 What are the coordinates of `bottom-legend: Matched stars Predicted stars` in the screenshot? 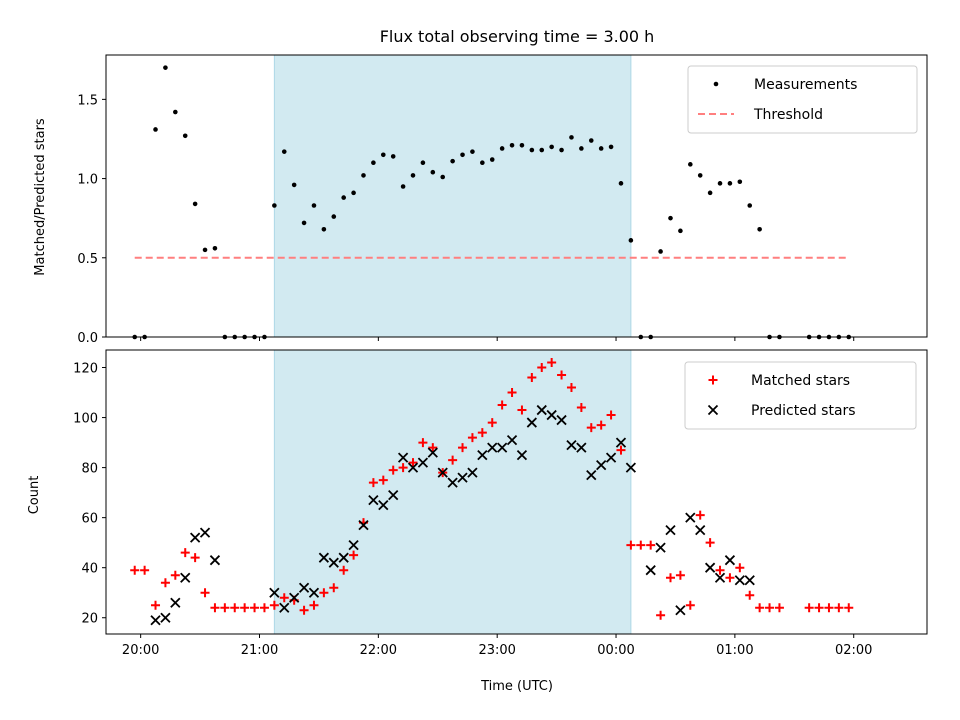 It's located at (800, 395).